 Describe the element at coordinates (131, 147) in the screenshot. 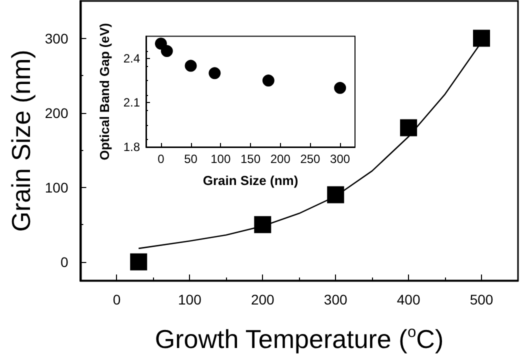

I see `y-tick-label: 1.8` at that location.